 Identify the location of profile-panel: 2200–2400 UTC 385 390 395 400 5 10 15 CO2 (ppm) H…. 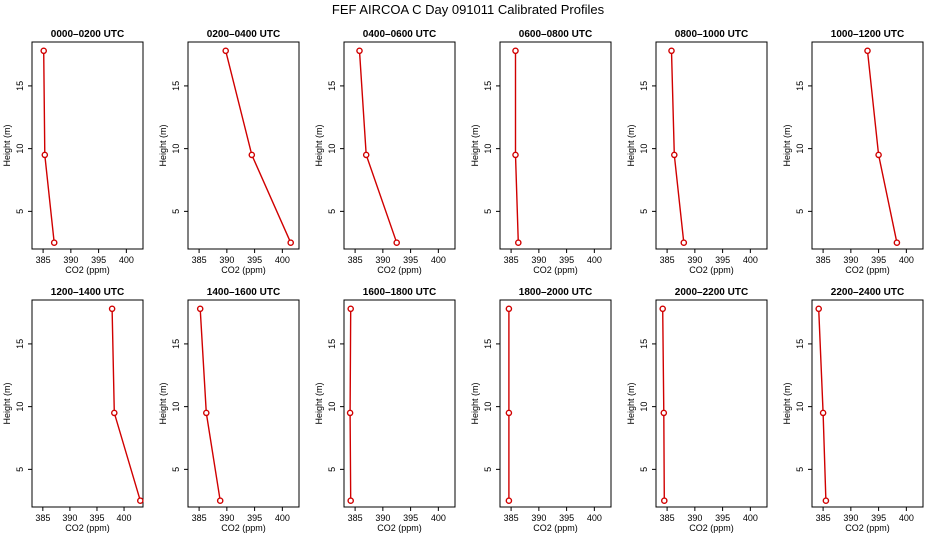
(853, 410).